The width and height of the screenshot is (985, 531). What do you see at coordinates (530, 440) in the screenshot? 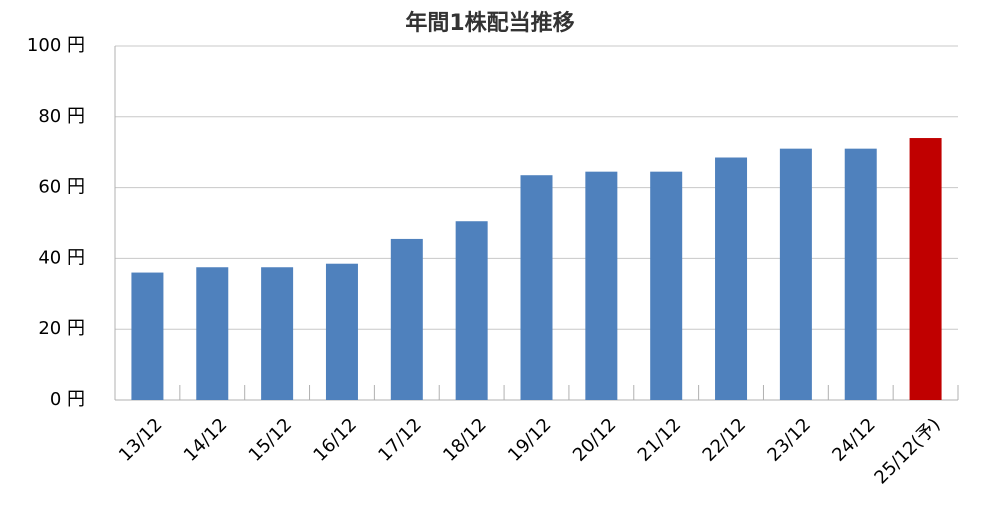
I see `x-tick-label: 19/12` at bounding box center [530, 440].